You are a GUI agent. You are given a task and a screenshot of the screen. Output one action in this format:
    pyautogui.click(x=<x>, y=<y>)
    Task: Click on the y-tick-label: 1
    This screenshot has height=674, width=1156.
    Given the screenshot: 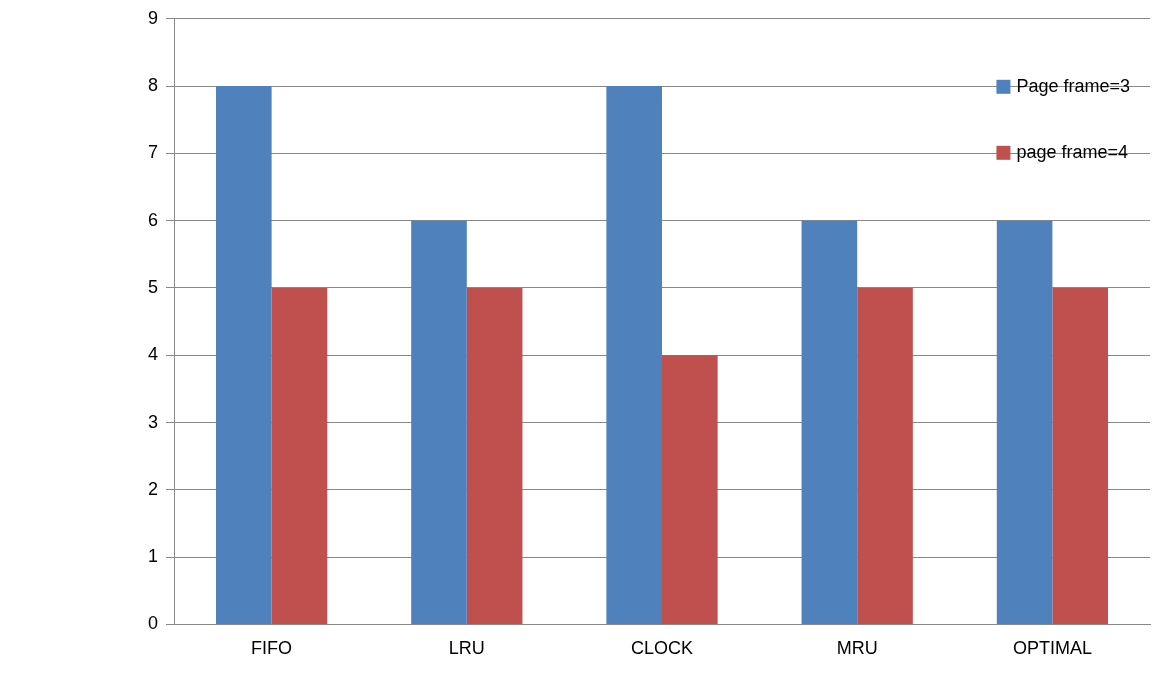 What is the action you would take?
    pyautogui.click(x=153, y=556)
    